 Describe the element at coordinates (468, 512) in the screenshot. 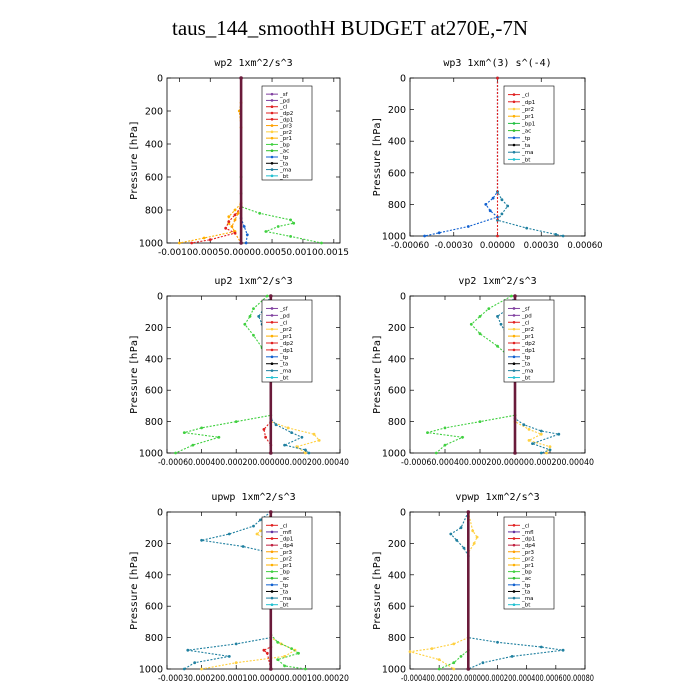

I see `series-point-dark_profile` at that location.